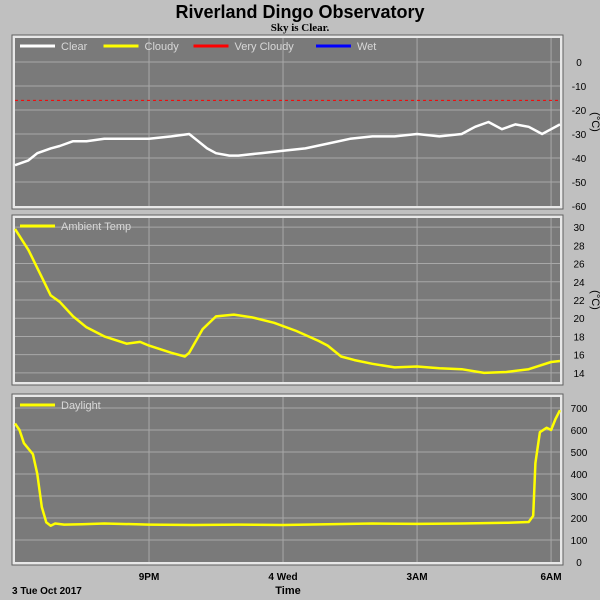 The width and height of the screenshot is (600, 600). What do you see at coordinates (579, 301) in the screenshot?
I see `y-tick-label: 22` at bounding box center [579, 301].